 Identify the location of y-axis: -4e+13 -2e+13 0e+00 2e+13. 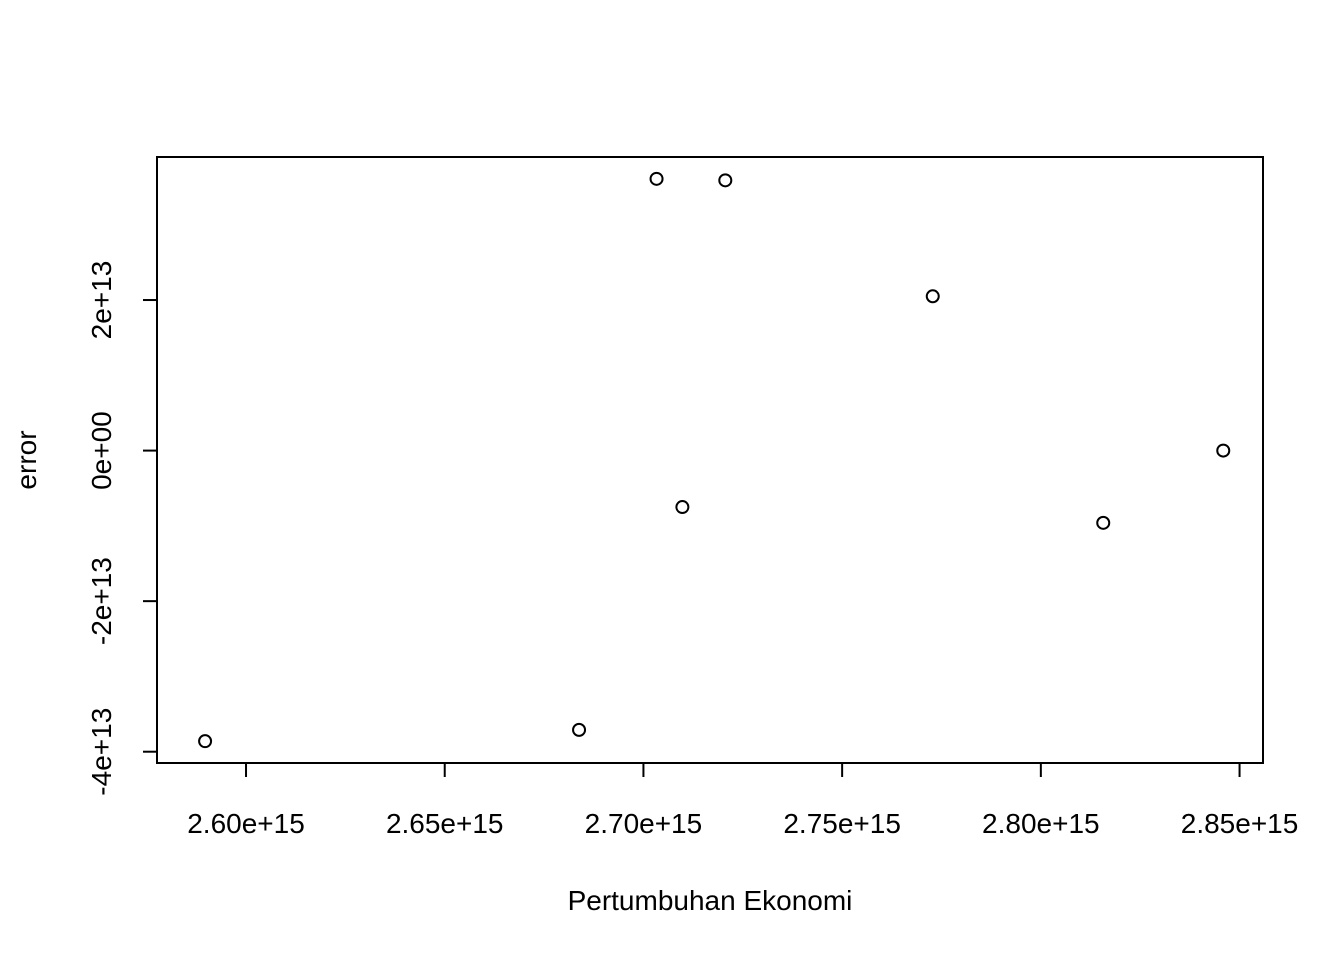
(122, 528).